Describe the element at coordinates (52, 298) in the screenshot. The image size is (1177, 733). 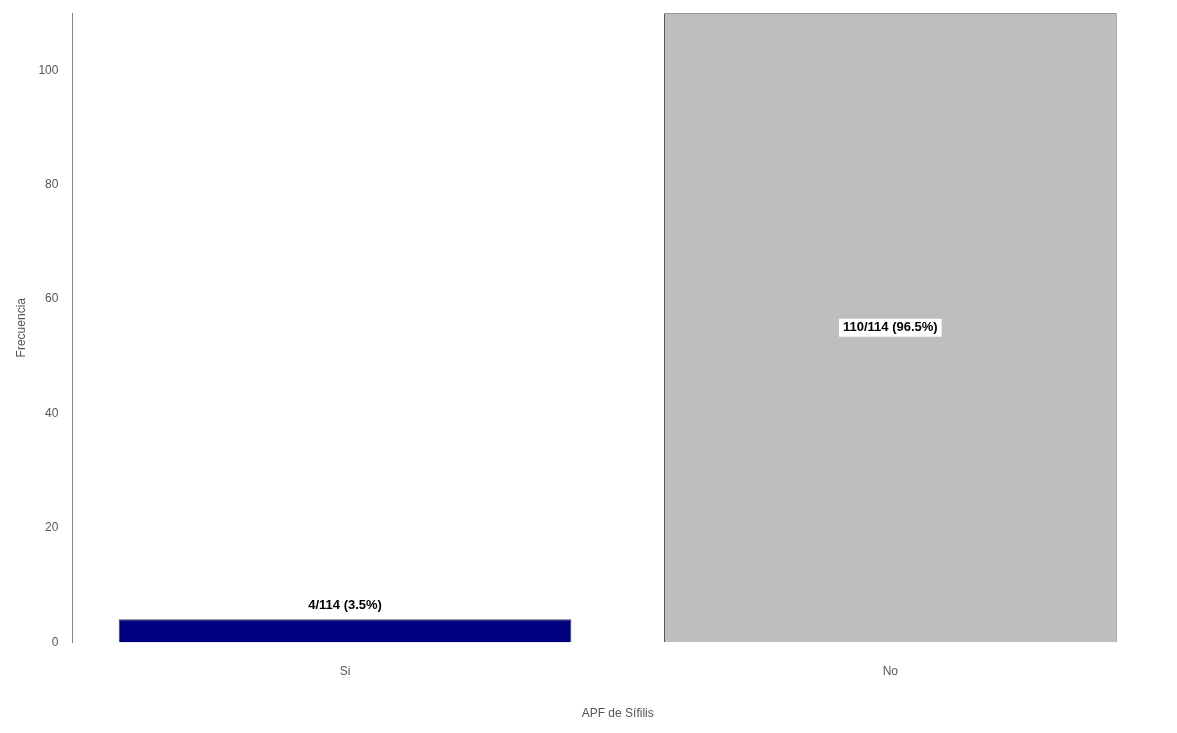
I see `y-tick-label: 60` at that location.